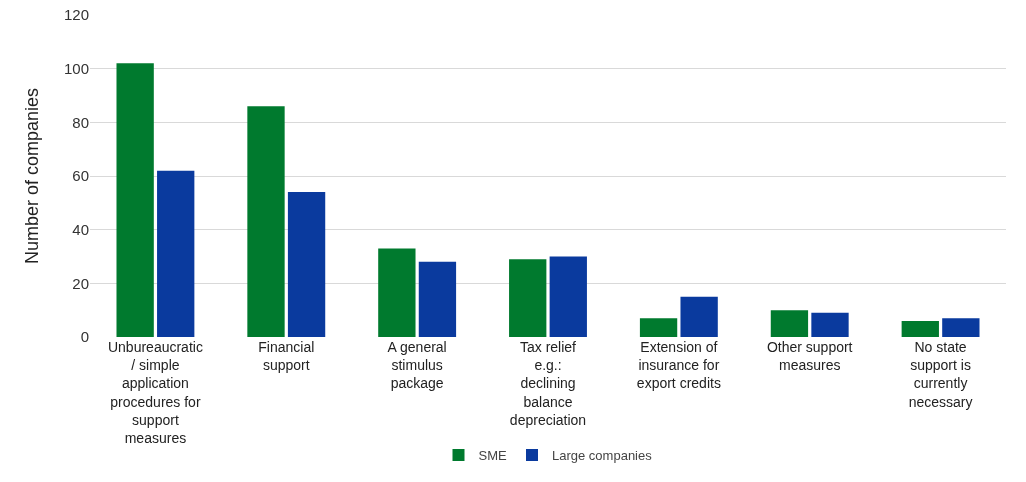 This screenshot has height=482, width=1026. Describe the element at coordinates (84, 337) in the screenshot. I see `y-tick-label: 0` at that location.